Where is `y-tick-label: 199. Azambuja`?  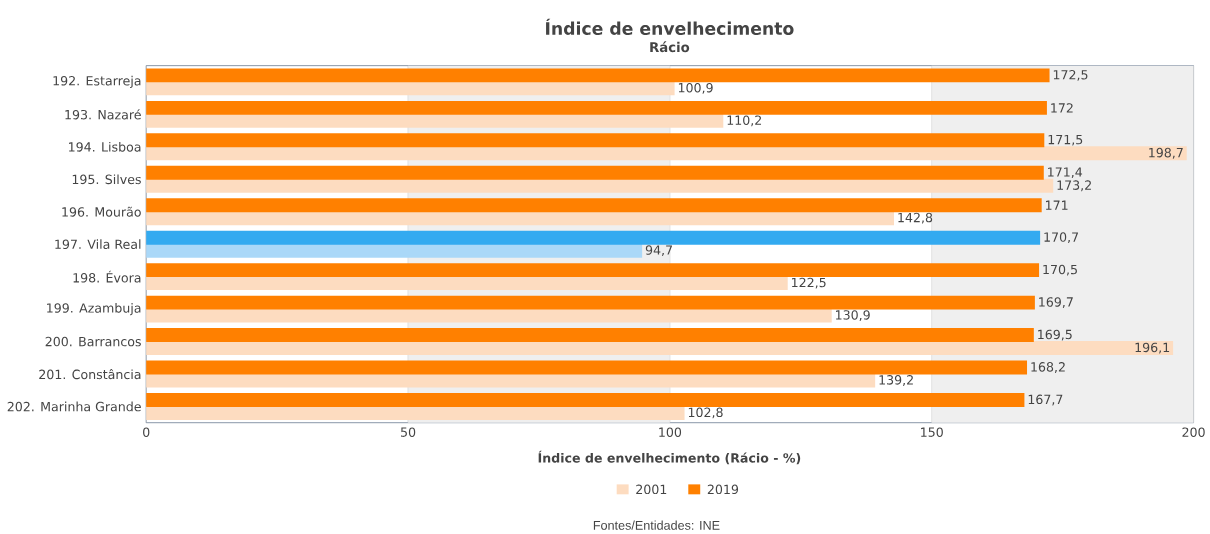 y-tick-label: 199. Azambuja is located at coordinates (94, 309).